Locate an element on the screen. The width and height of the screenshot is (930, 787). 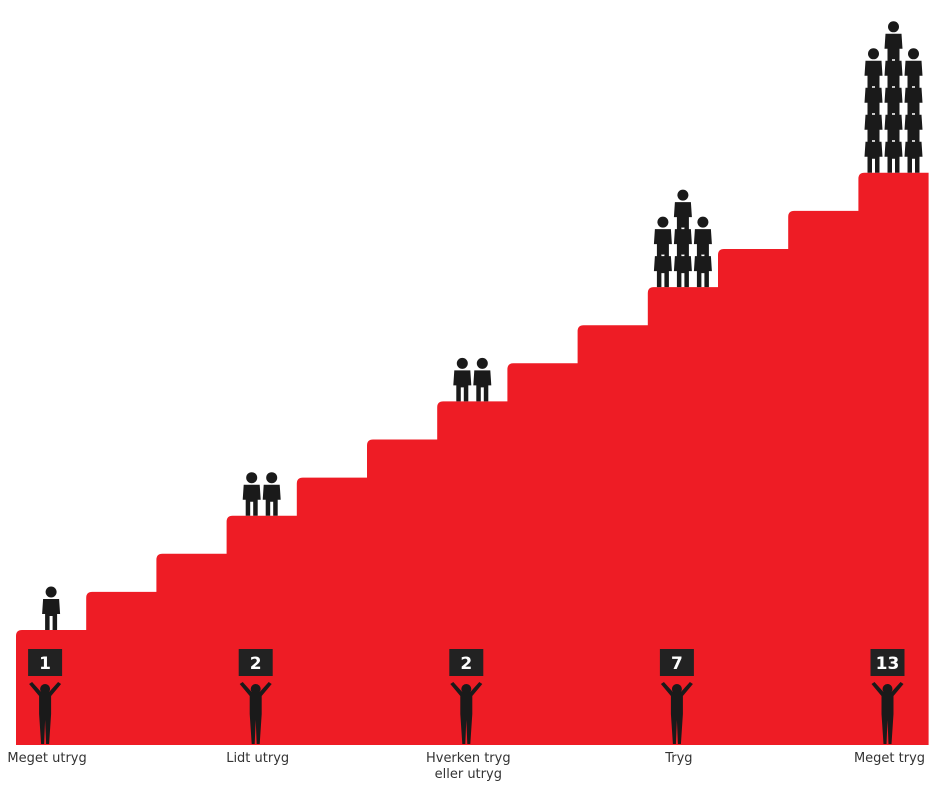
count-label: 13 is located at coordinates (888, 664).